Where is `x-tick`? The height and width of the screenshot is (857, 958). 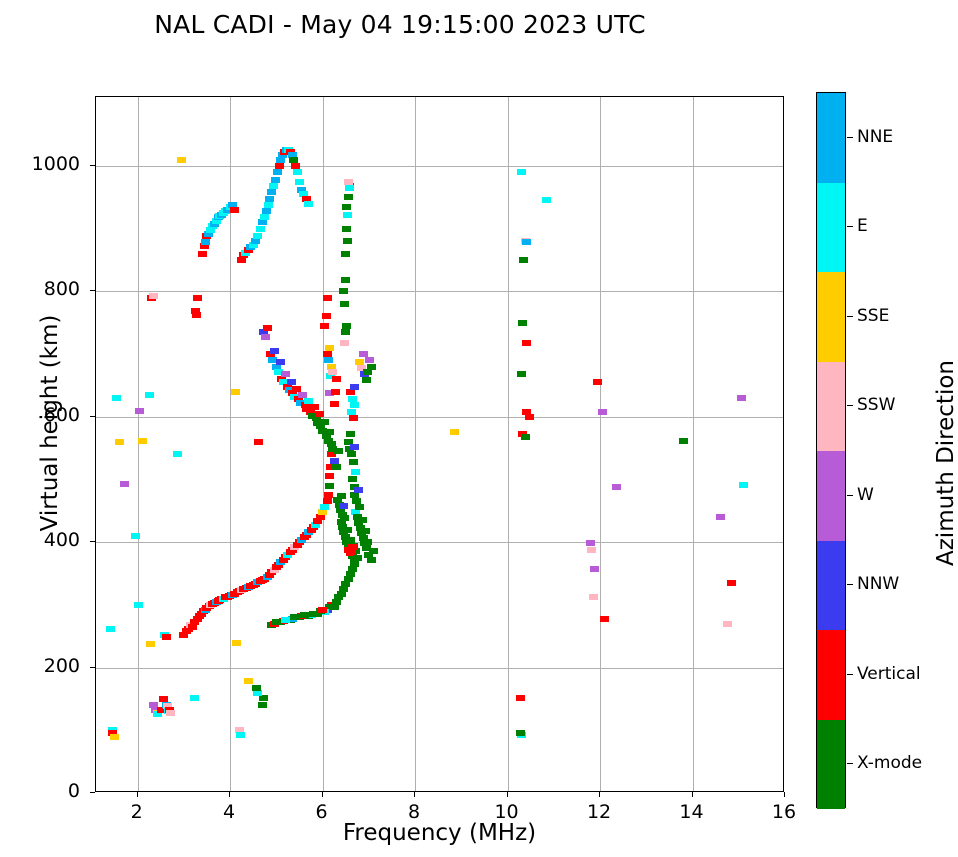 x-tick is located at coordinates (507, 794).